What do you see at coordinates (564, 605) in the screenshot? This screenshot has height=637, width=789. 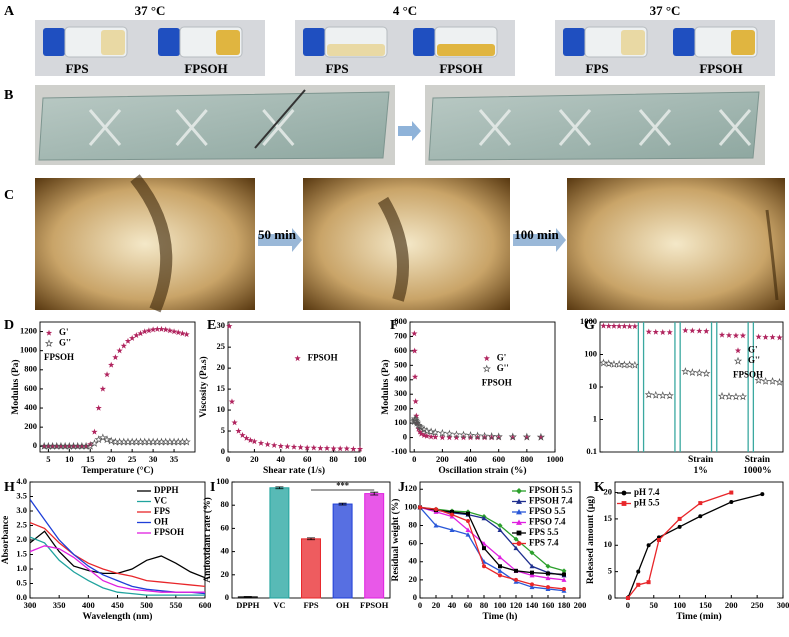 I see `x-tick-label: 180` at bounding box center [564, 605].